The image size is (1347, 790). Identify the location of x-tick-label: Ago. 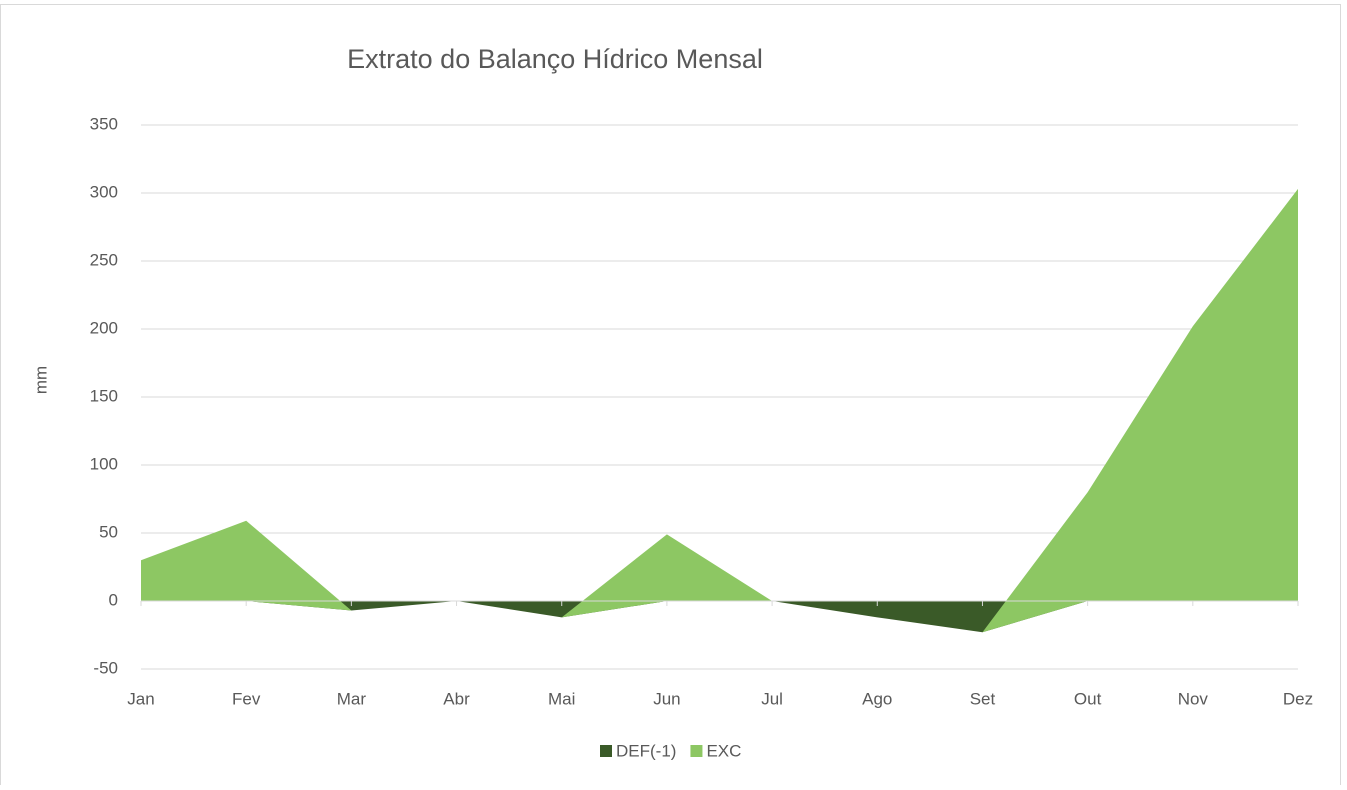
(877, 698).